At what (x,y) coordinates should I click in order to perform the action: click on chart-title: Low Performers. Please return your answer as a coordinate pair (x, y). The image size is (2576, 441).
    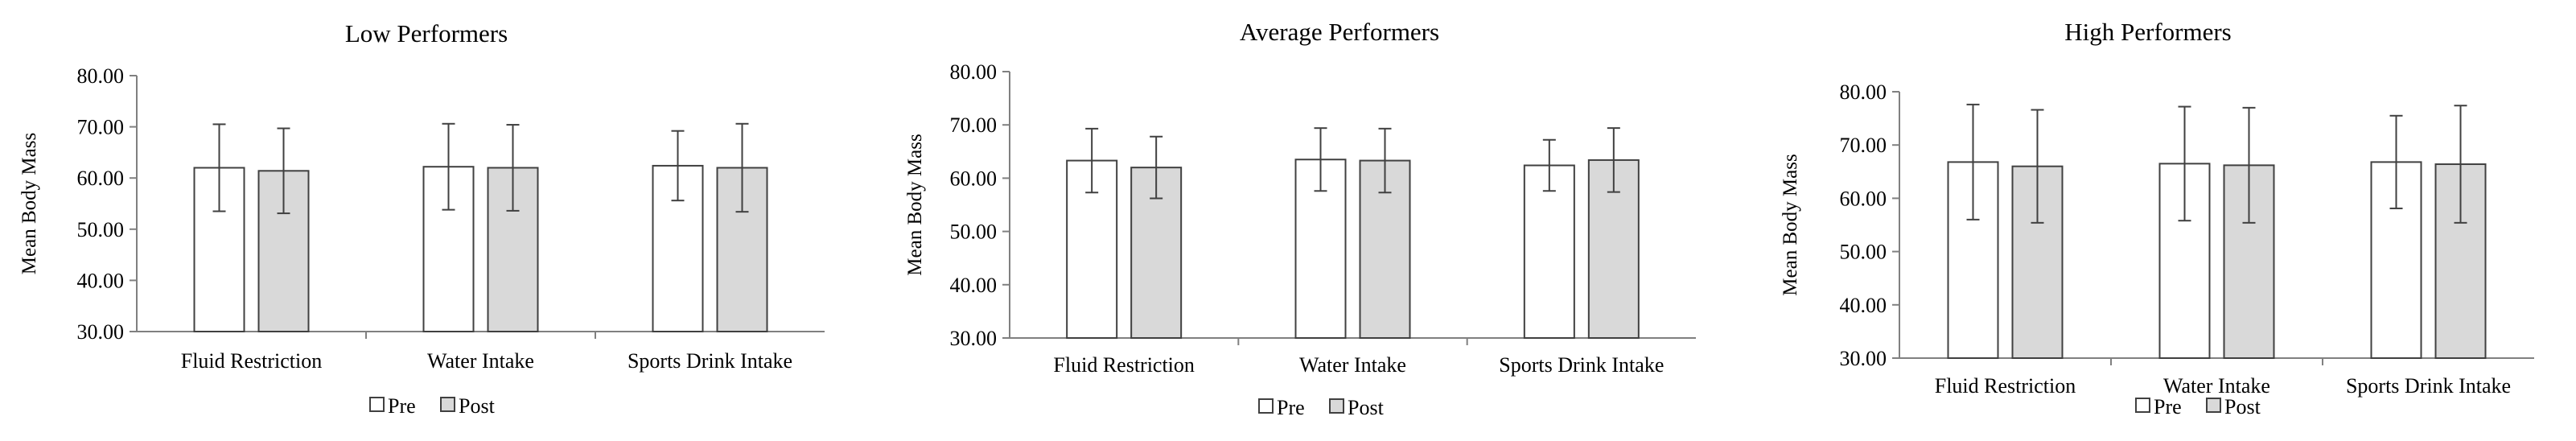
    Looking at the image, I should click on (426, 33).